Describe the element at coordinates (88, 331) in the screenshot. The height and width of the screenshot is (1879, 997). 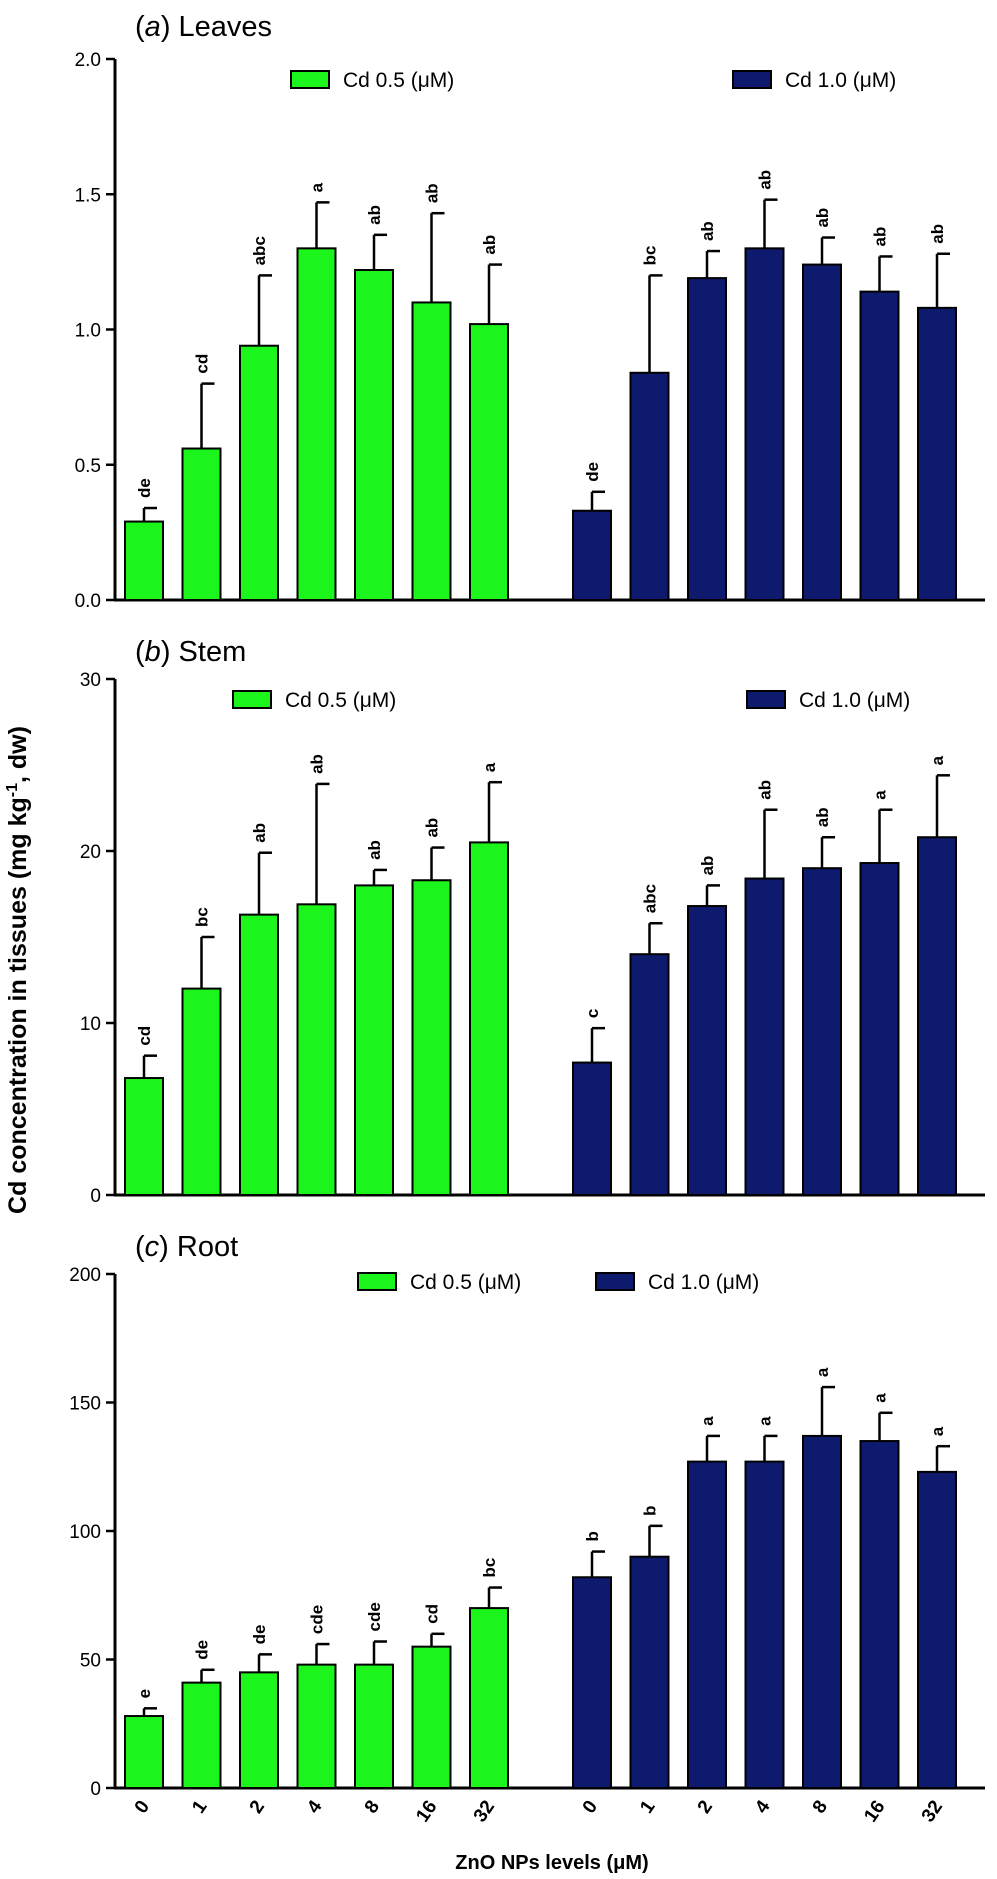
I see `y-tick-label: 1.0` at that location.